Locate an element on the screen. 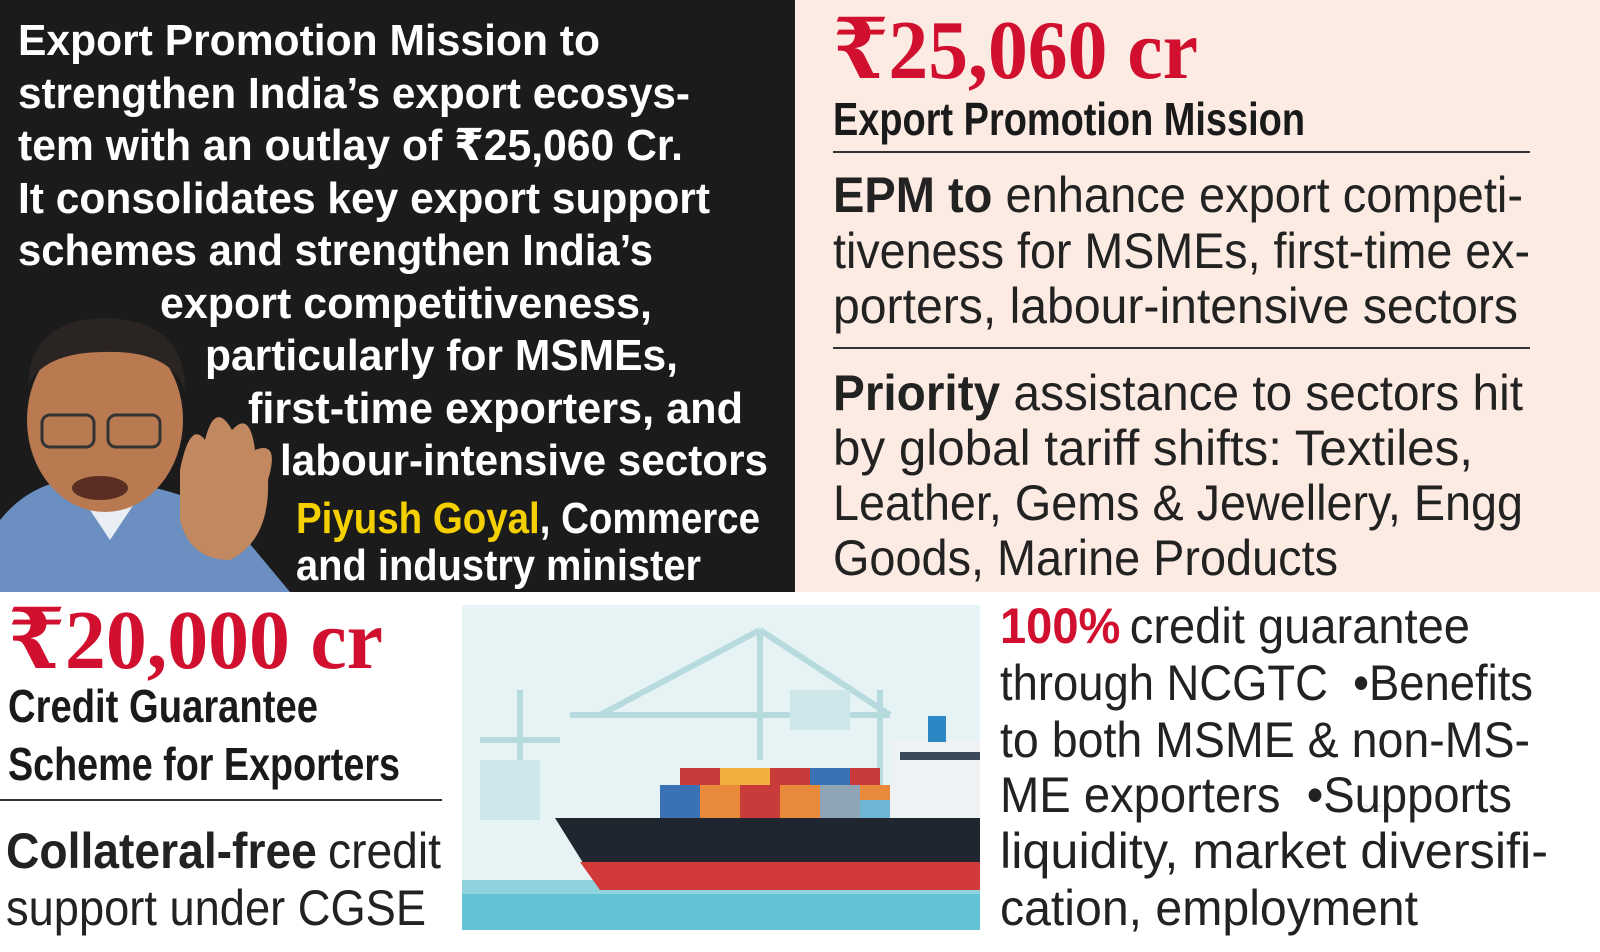  body-lead: 100% is located at coordinates (1060, 626).